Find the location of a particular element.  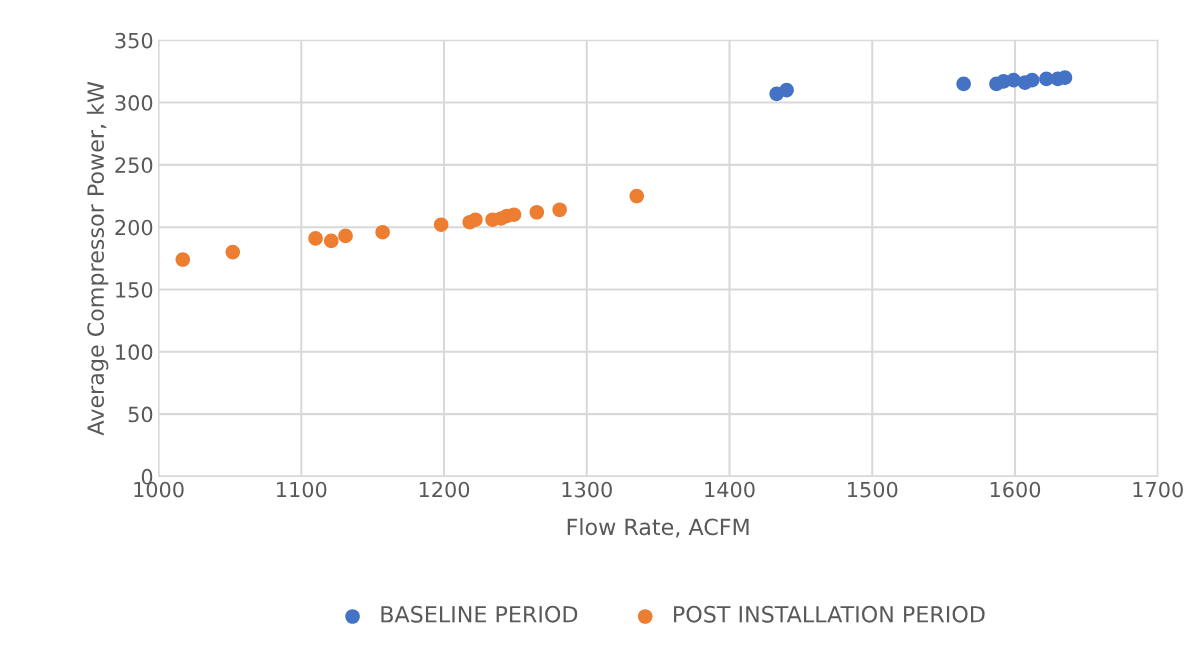

y-tick-label: 200 is located at coordinates (134, 227).